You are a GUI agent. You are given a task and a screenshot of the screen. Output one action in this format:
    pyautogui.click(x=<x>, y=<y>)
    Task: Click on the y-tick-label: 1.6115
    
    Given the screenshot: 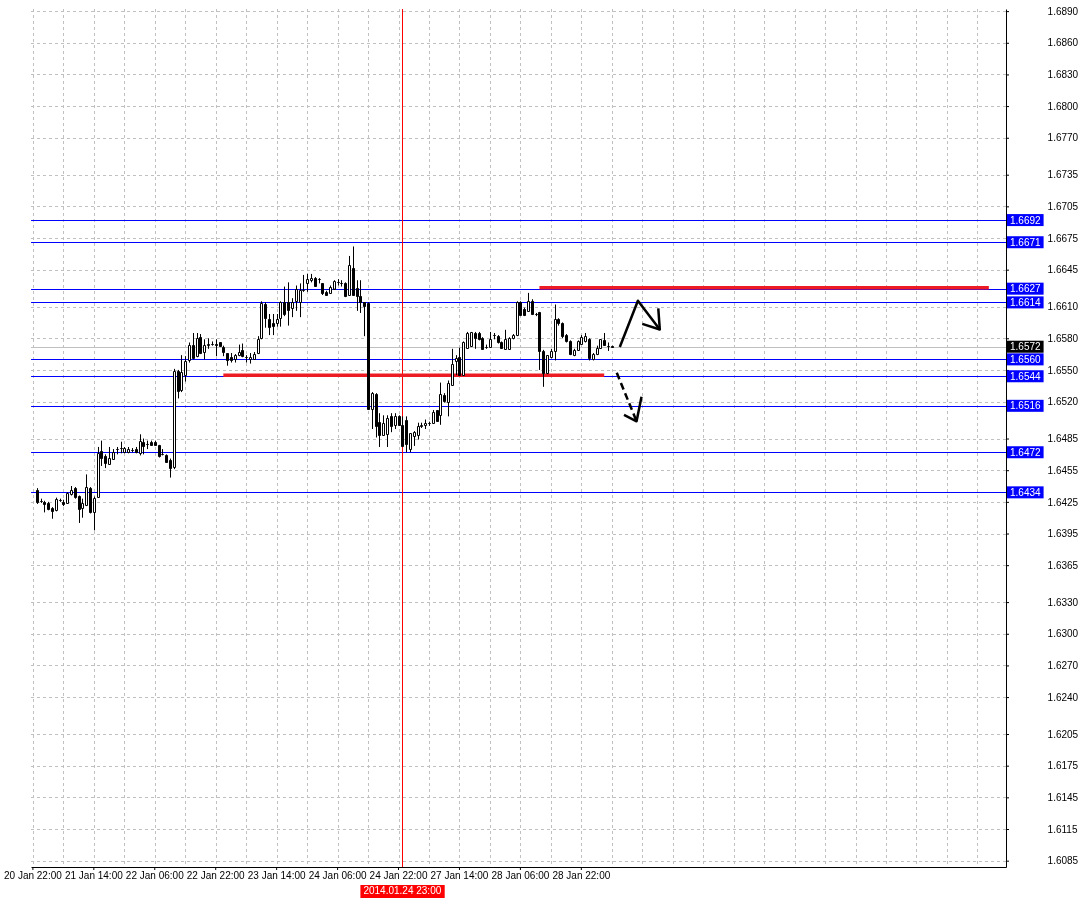 What is the action you would take?
    pyautogui.click(x=1062, y=829)
    